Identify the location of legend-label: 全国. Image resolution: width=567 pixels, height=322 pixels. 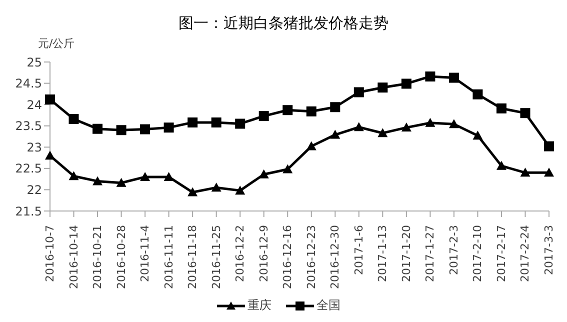
(328, 305).